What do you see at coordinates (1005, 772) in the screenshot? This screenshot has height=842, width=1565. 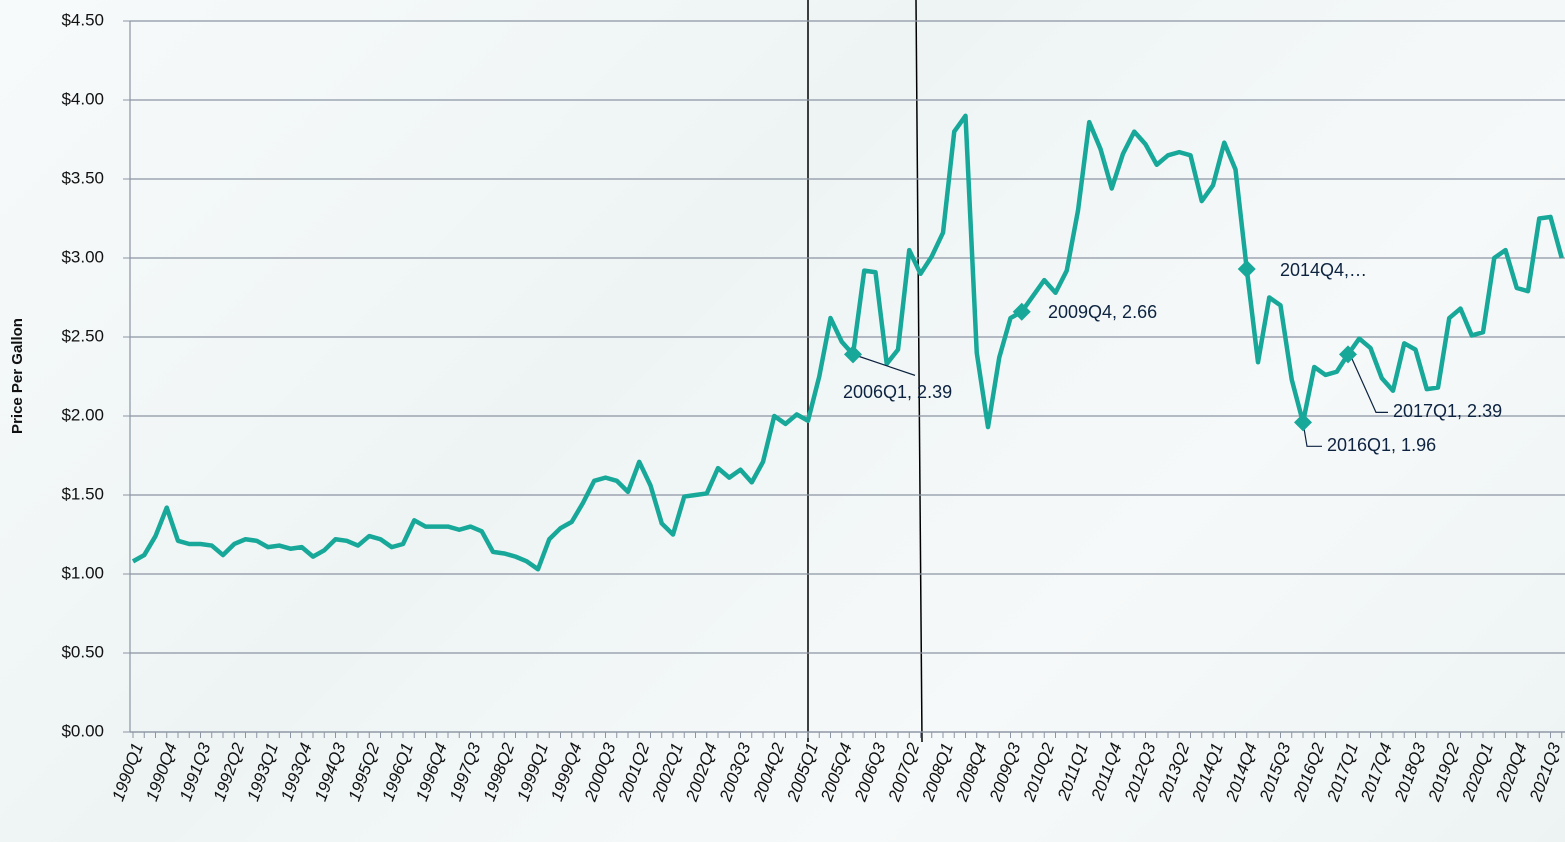 I see `x-tick-label: 2009Q3` at bounding box center [1005, 772].